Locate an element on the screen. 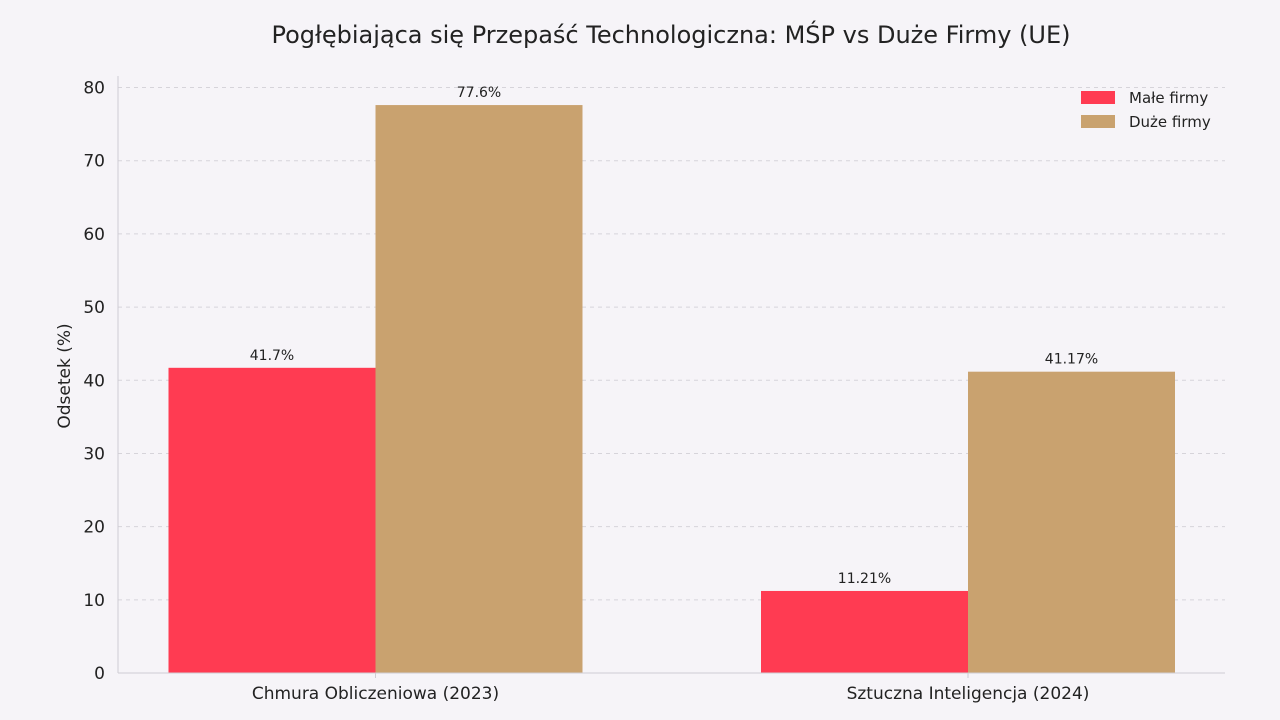  y-tick-label: 80 is located at coordinates (94, 89).